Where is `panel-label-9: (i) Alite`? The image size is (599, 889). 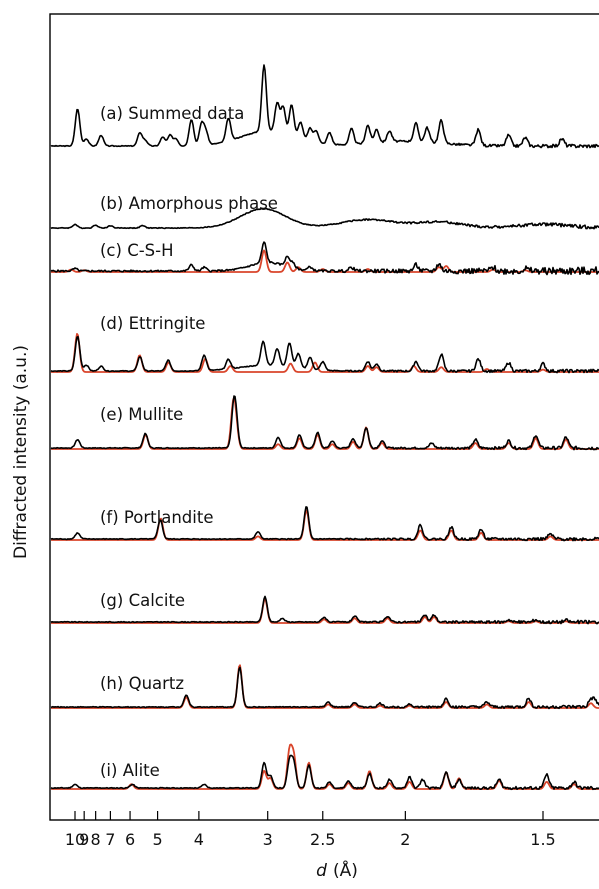 panel-label-9: (i) Alite is located at coordinates (130, 770).